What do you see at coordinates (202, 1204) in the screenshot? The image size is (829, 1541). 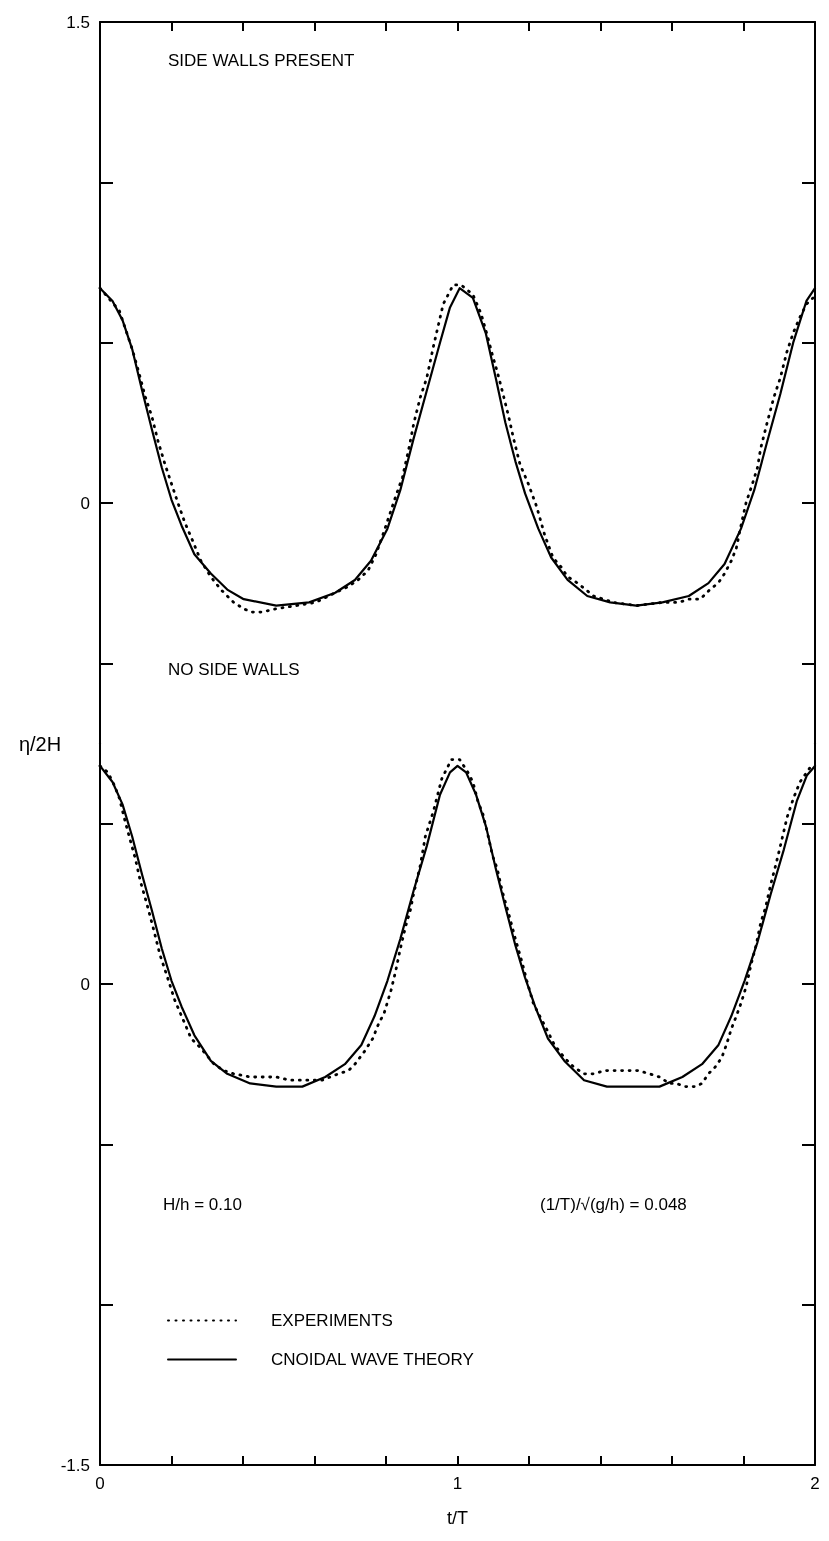 I see `annotation: H/h = 0.10` at bounding box center [202, 1204].